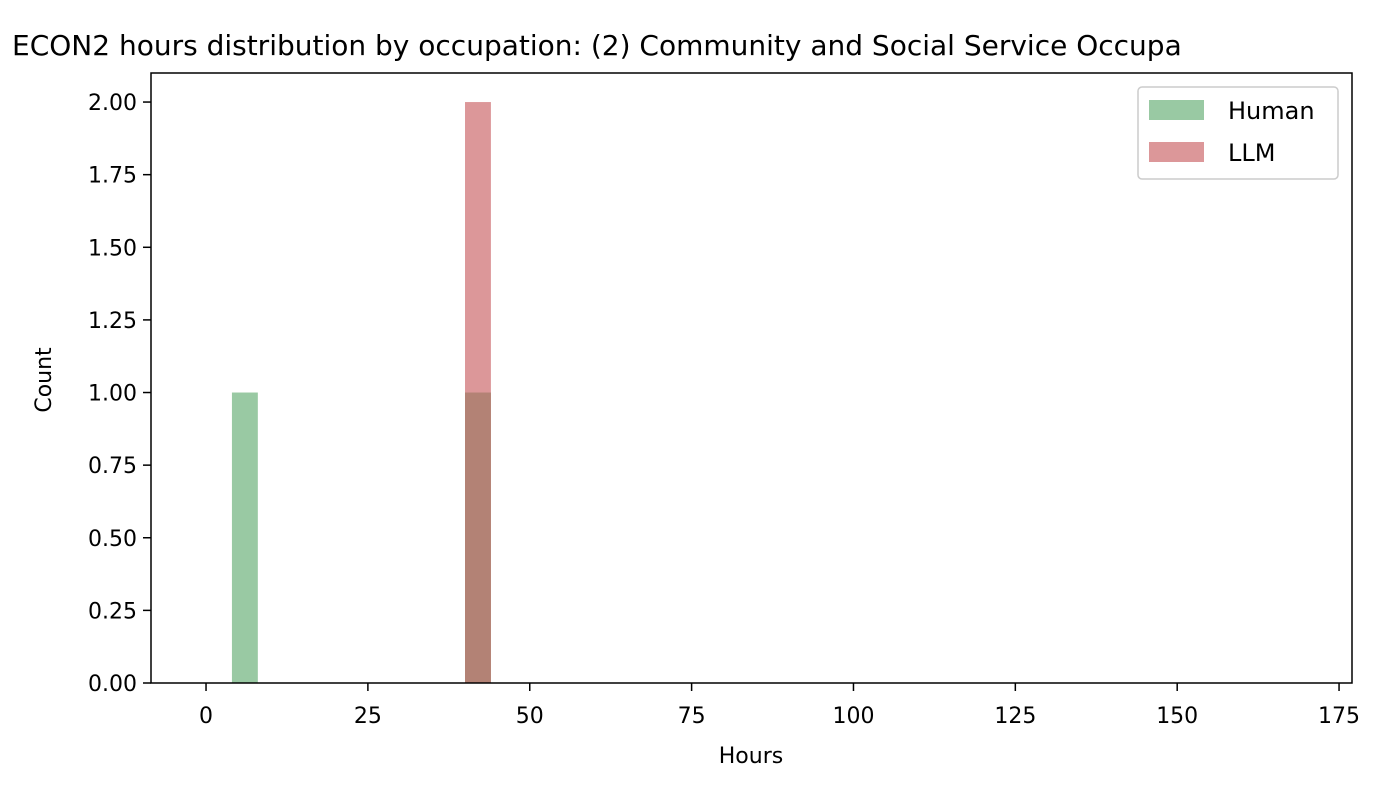  Describe the element at coordinates (1015, 716) in the screenshot. I see `x-tick-label: 125` at that location.